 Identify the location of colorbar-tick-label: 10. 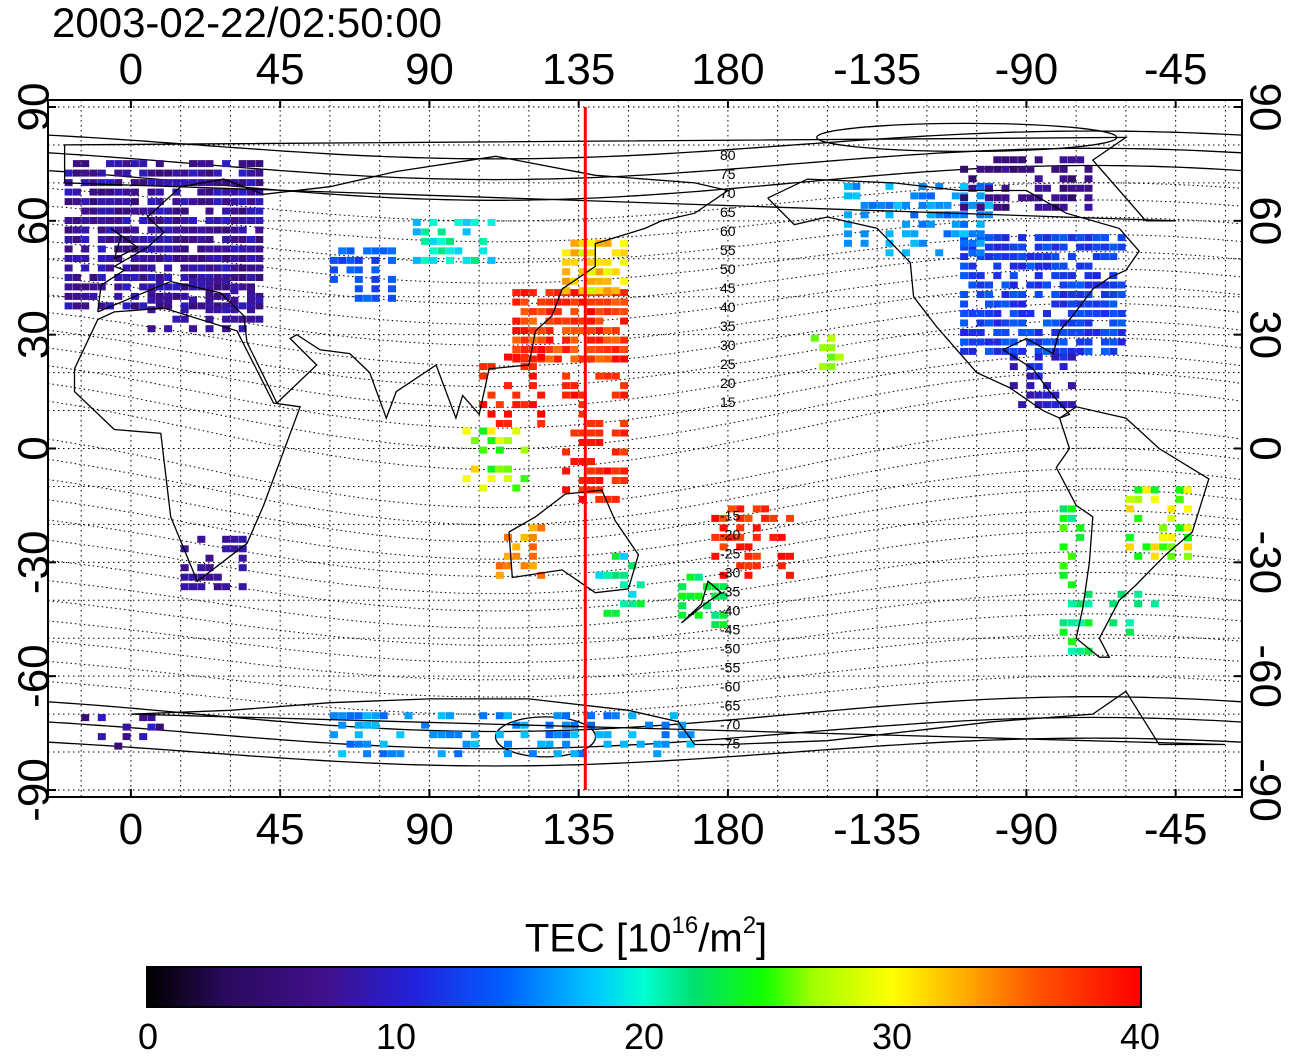
(396, 1036).